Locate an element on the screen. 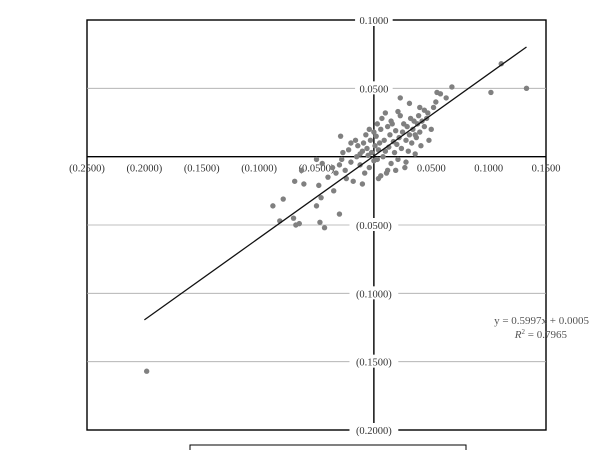 Image resolution: width=600 pixels, height=450 pixels. x-tick-label: 0.0500 is located at coordinates (431, 169).